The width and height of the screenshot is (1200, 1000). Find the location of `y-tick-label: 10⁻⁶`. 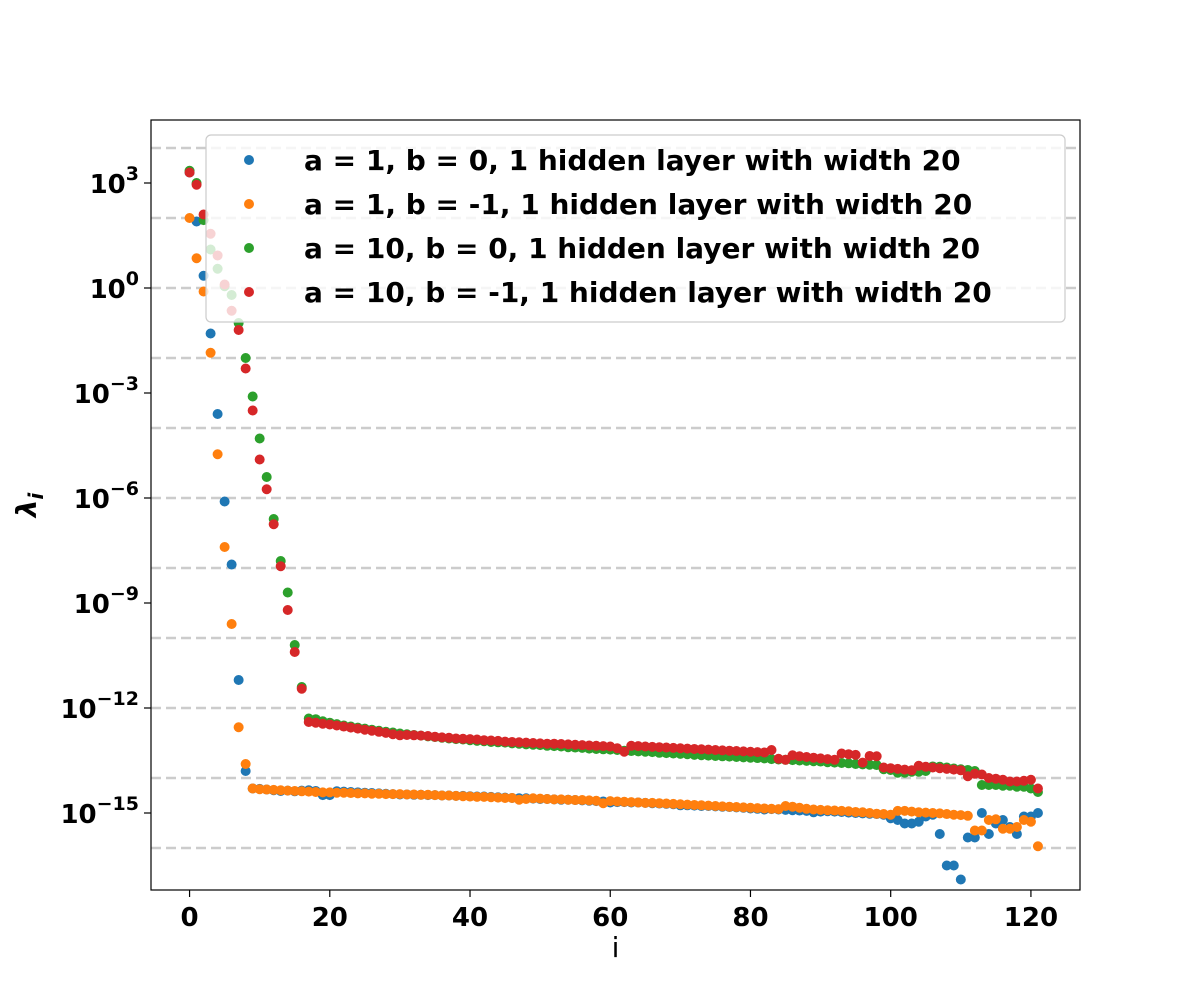

y-tick-label: 10⁻⁶ is located at coordinates (106, 496).